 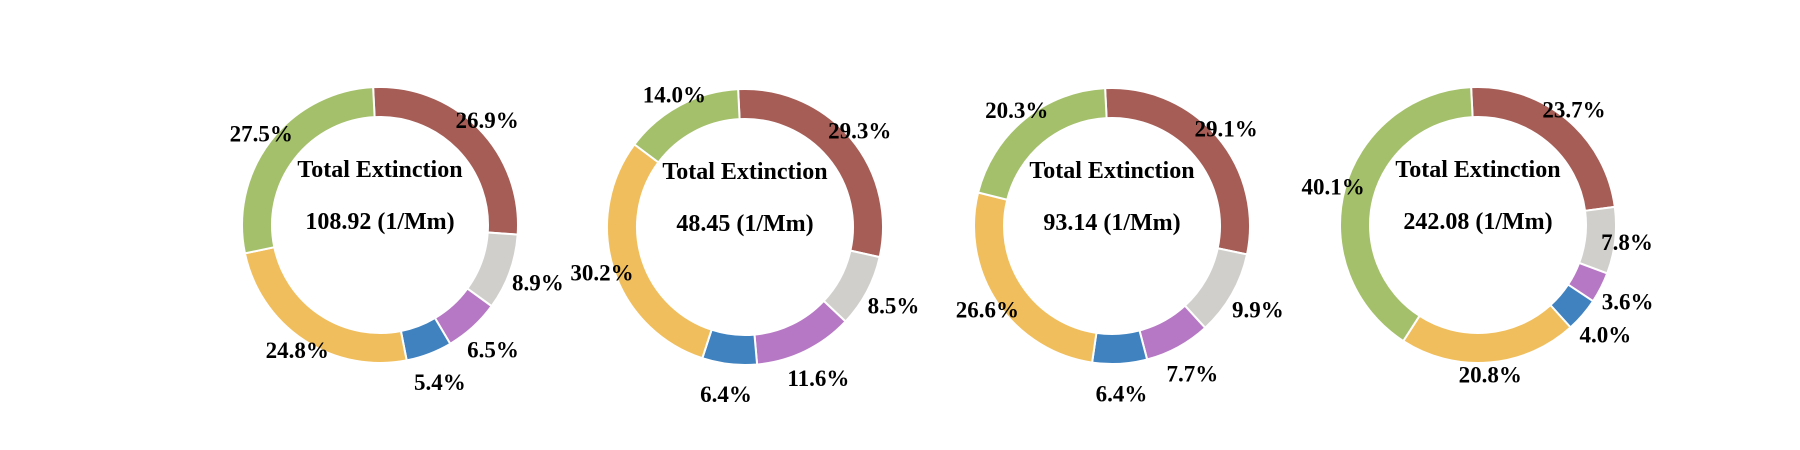 I want to click on slice-label: 6.5%, so click(x=493, y=349).